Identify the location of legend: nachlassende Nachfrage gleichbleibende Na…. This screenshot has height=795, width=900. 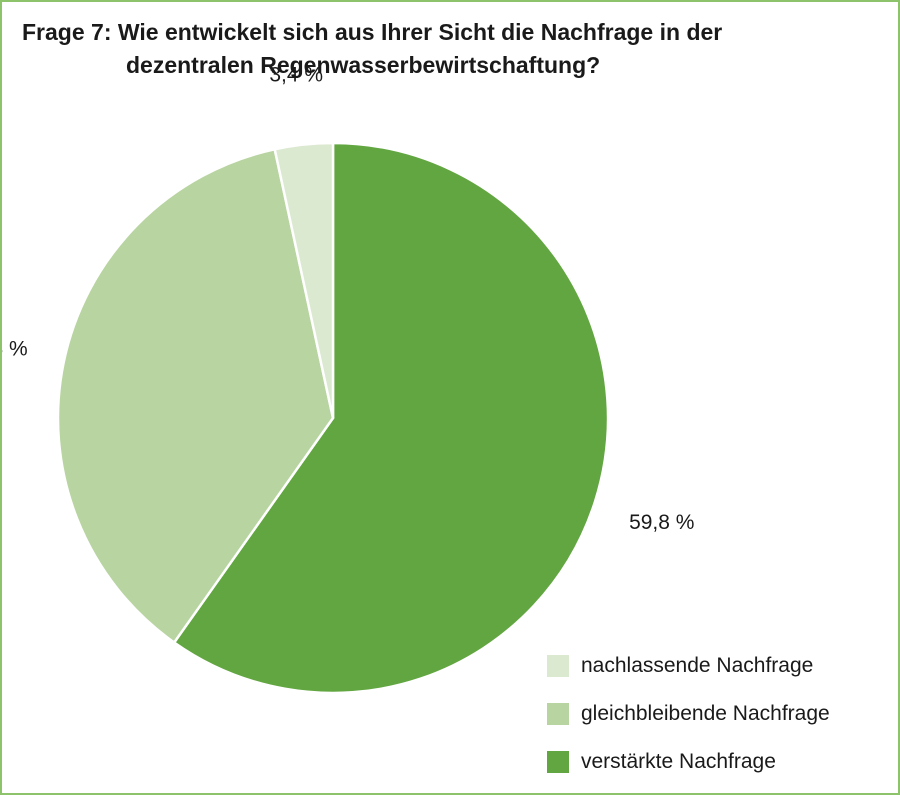
(688, 714).